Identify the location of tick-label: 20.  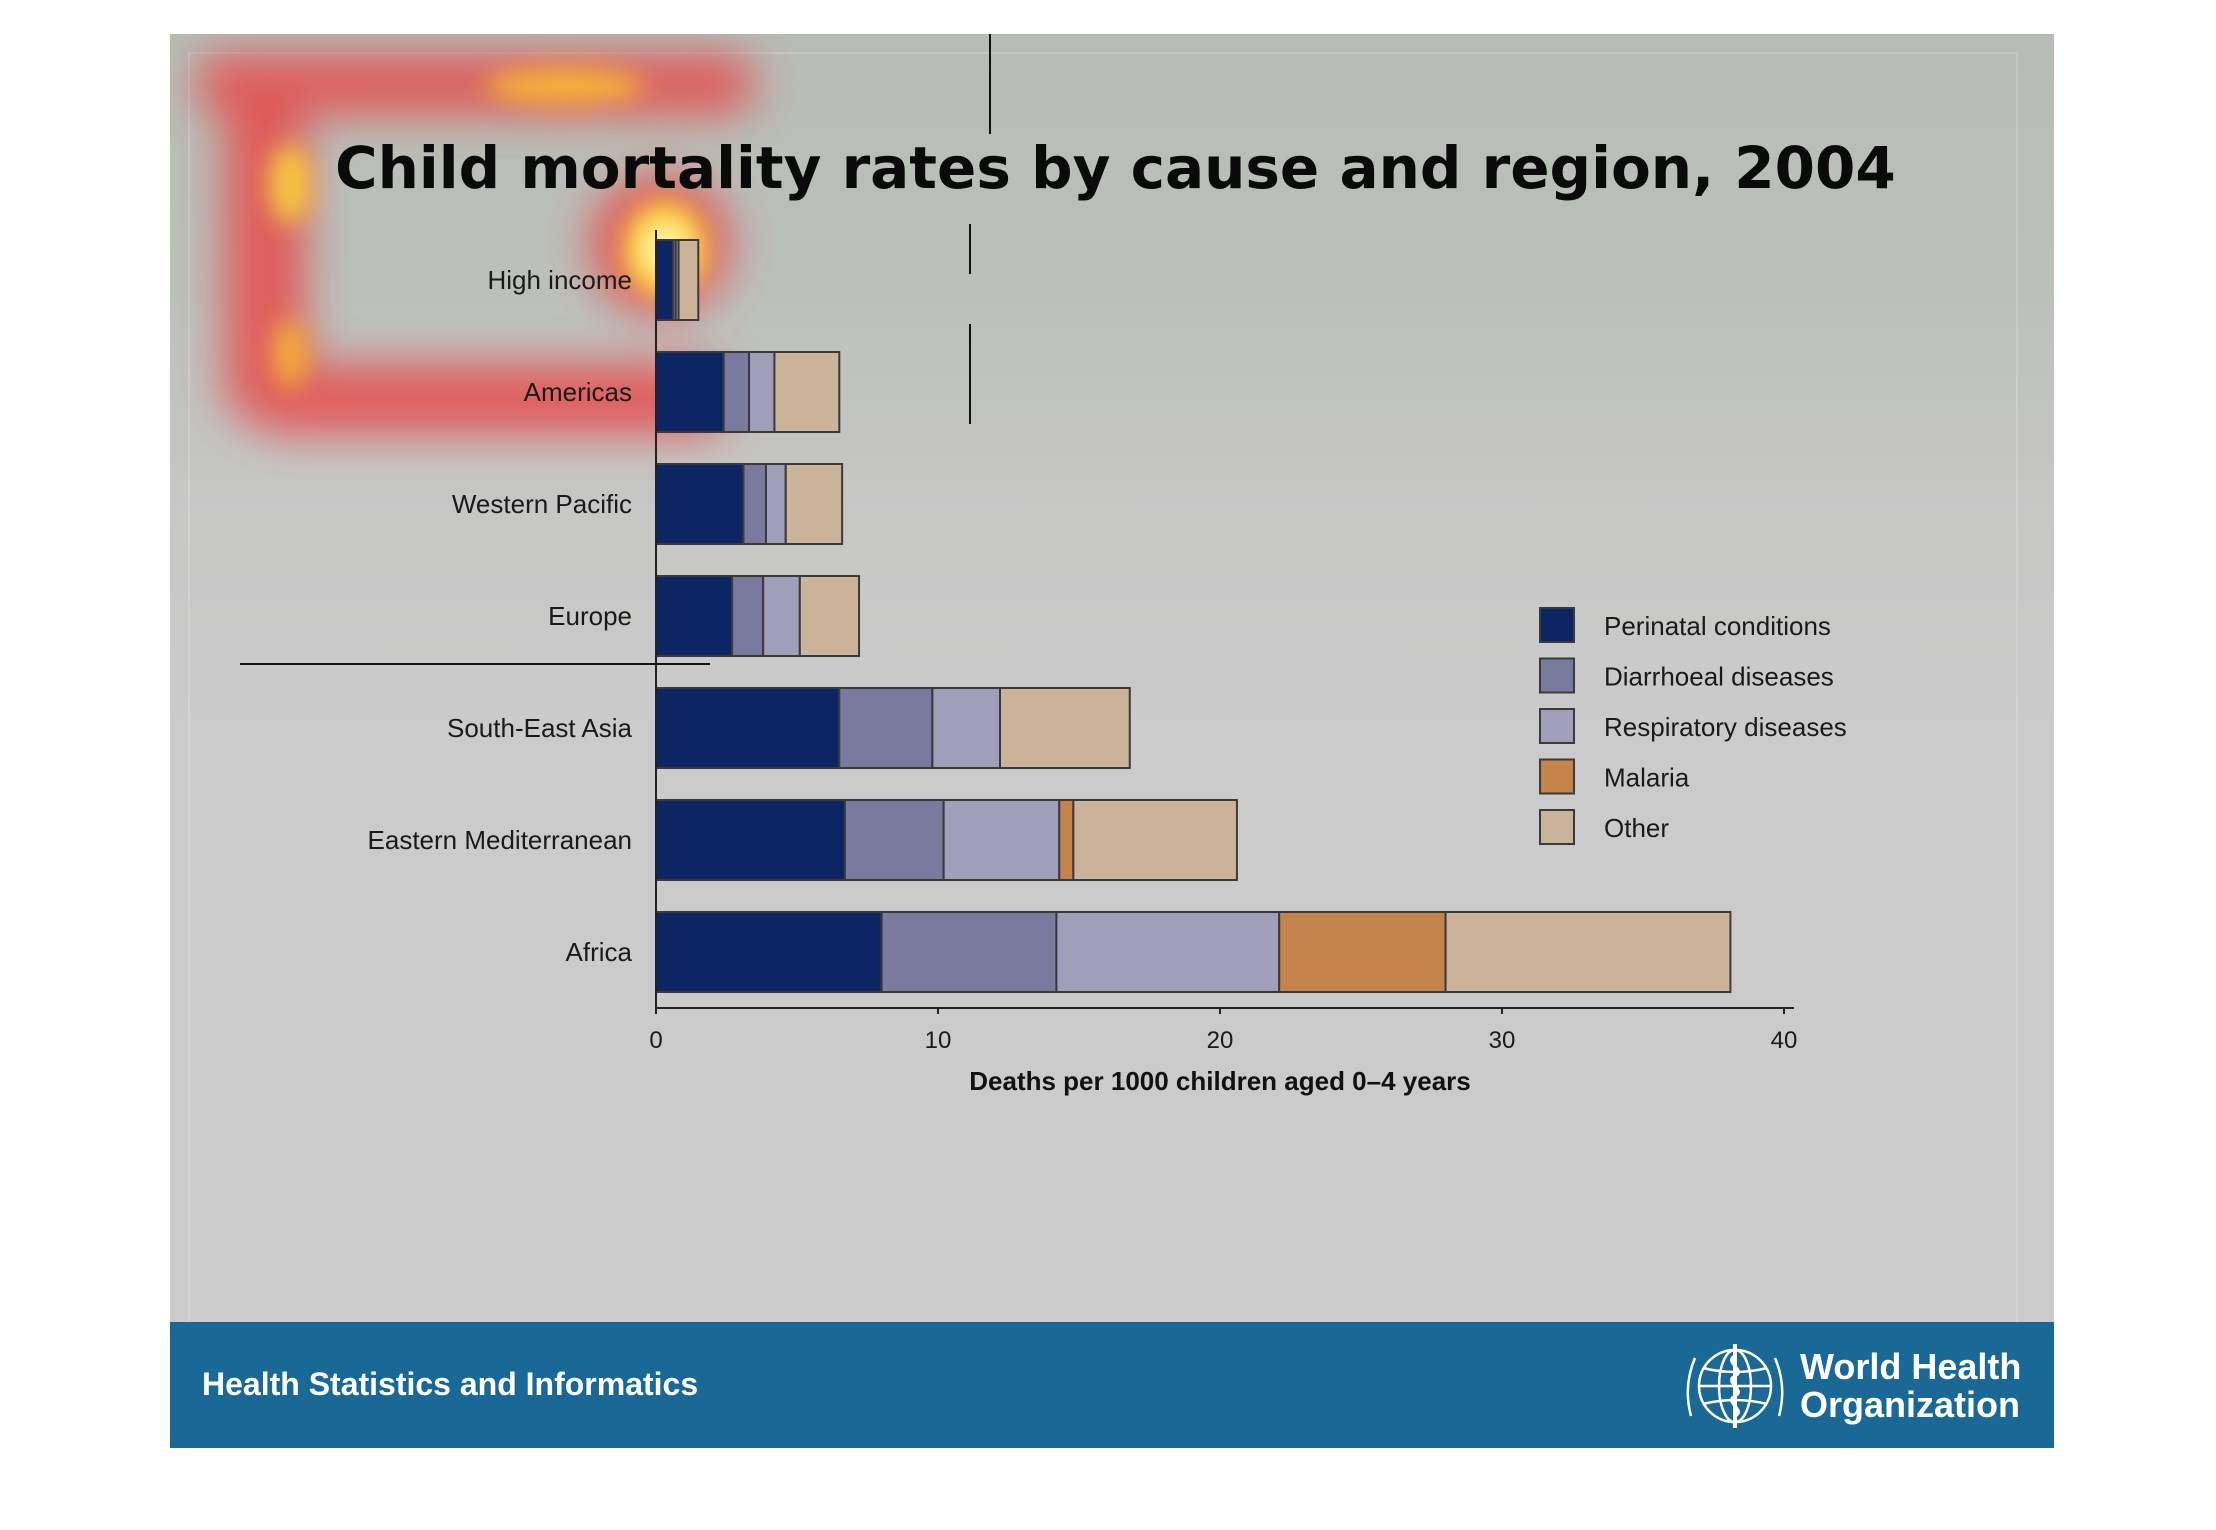
(1220, 1040).